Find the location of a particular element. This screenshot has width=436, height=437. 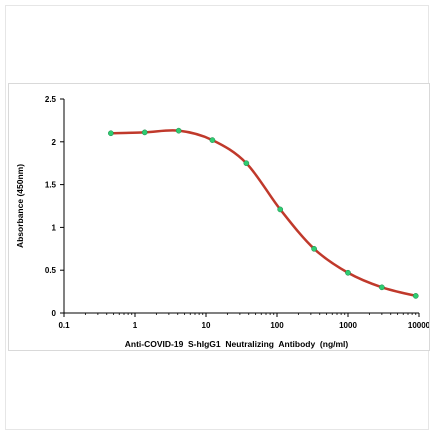

x-tick-label: 0.1 is located at coordinates (64, 325).